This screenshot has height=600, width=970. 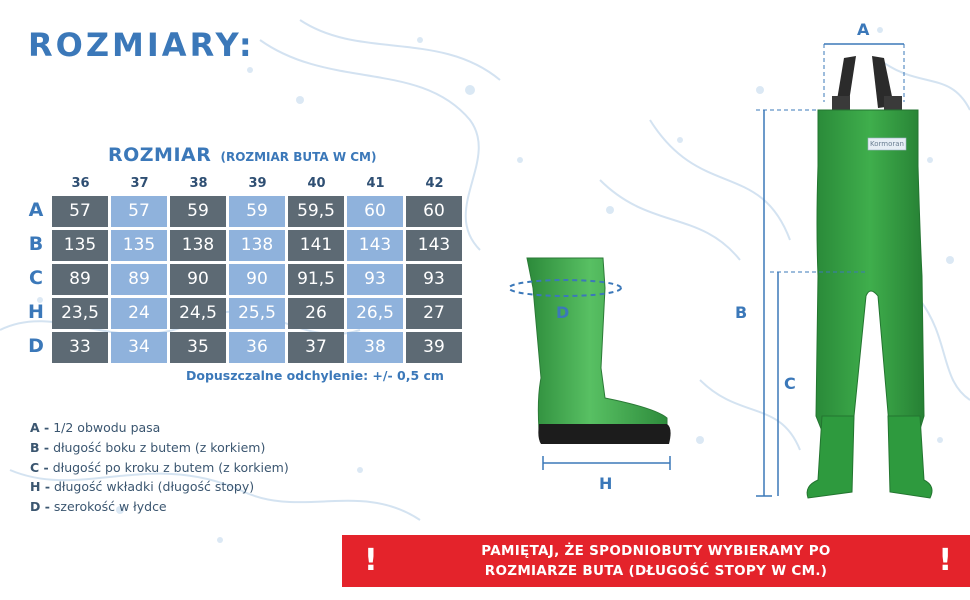 I want to click on size-header: 39, so click(x=257, y=183).